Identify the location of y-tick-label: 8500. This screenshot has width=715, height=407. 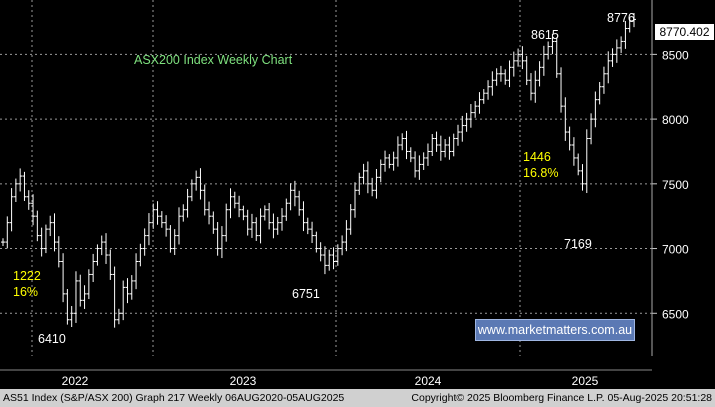
(675, 55).